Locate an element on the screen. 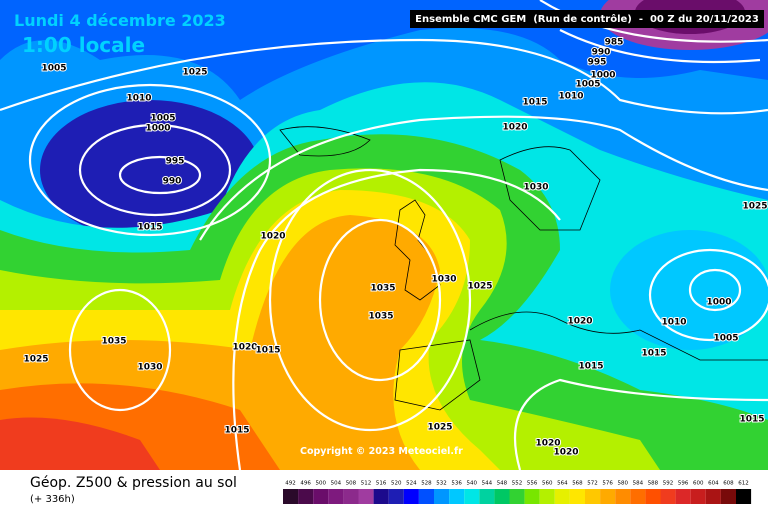 Image resolution: width=768 pixels, height=512 pixels. colorbar-label: 540 is located at coordinates (472, 484).